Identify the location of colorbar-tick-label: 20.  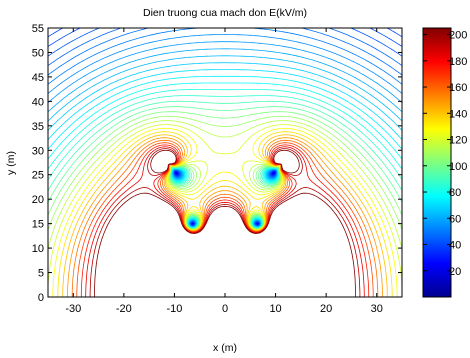
(455, 272).